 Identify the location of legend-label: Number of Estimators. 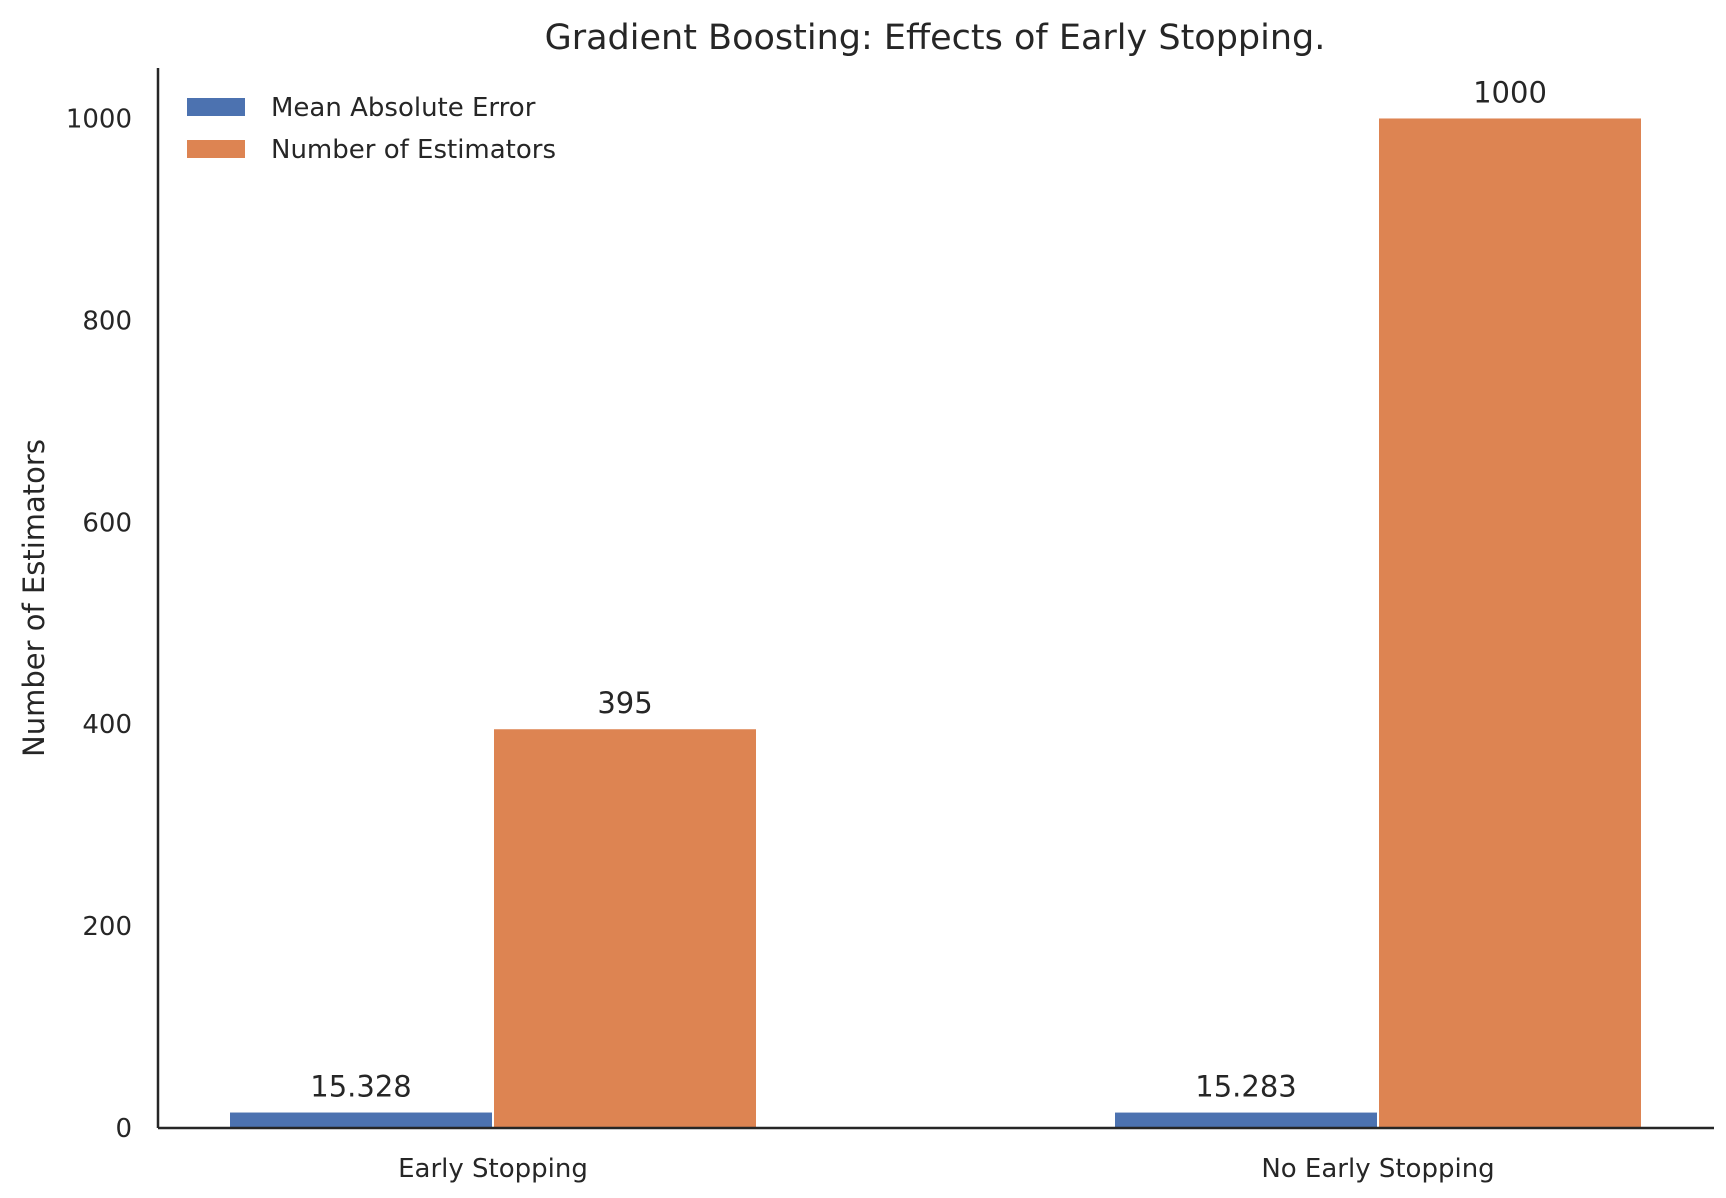
(413, 150).